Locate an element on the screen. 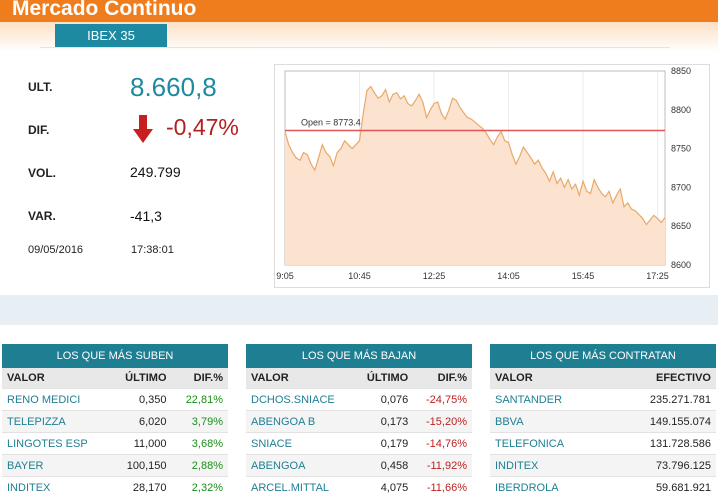 This screenshot has width=718, height=500. page-title: Mercado Continuo is located at coordinates (104, 10).